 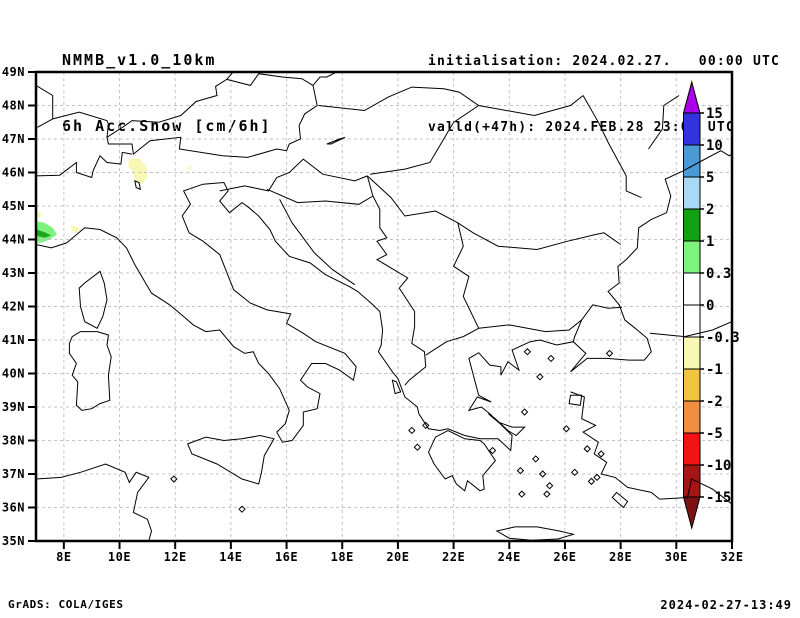 What do you see at coordinates (342, 557) in the screenshot?
I see `lon-tick-label: 18E` at bounding box center [342, 557].